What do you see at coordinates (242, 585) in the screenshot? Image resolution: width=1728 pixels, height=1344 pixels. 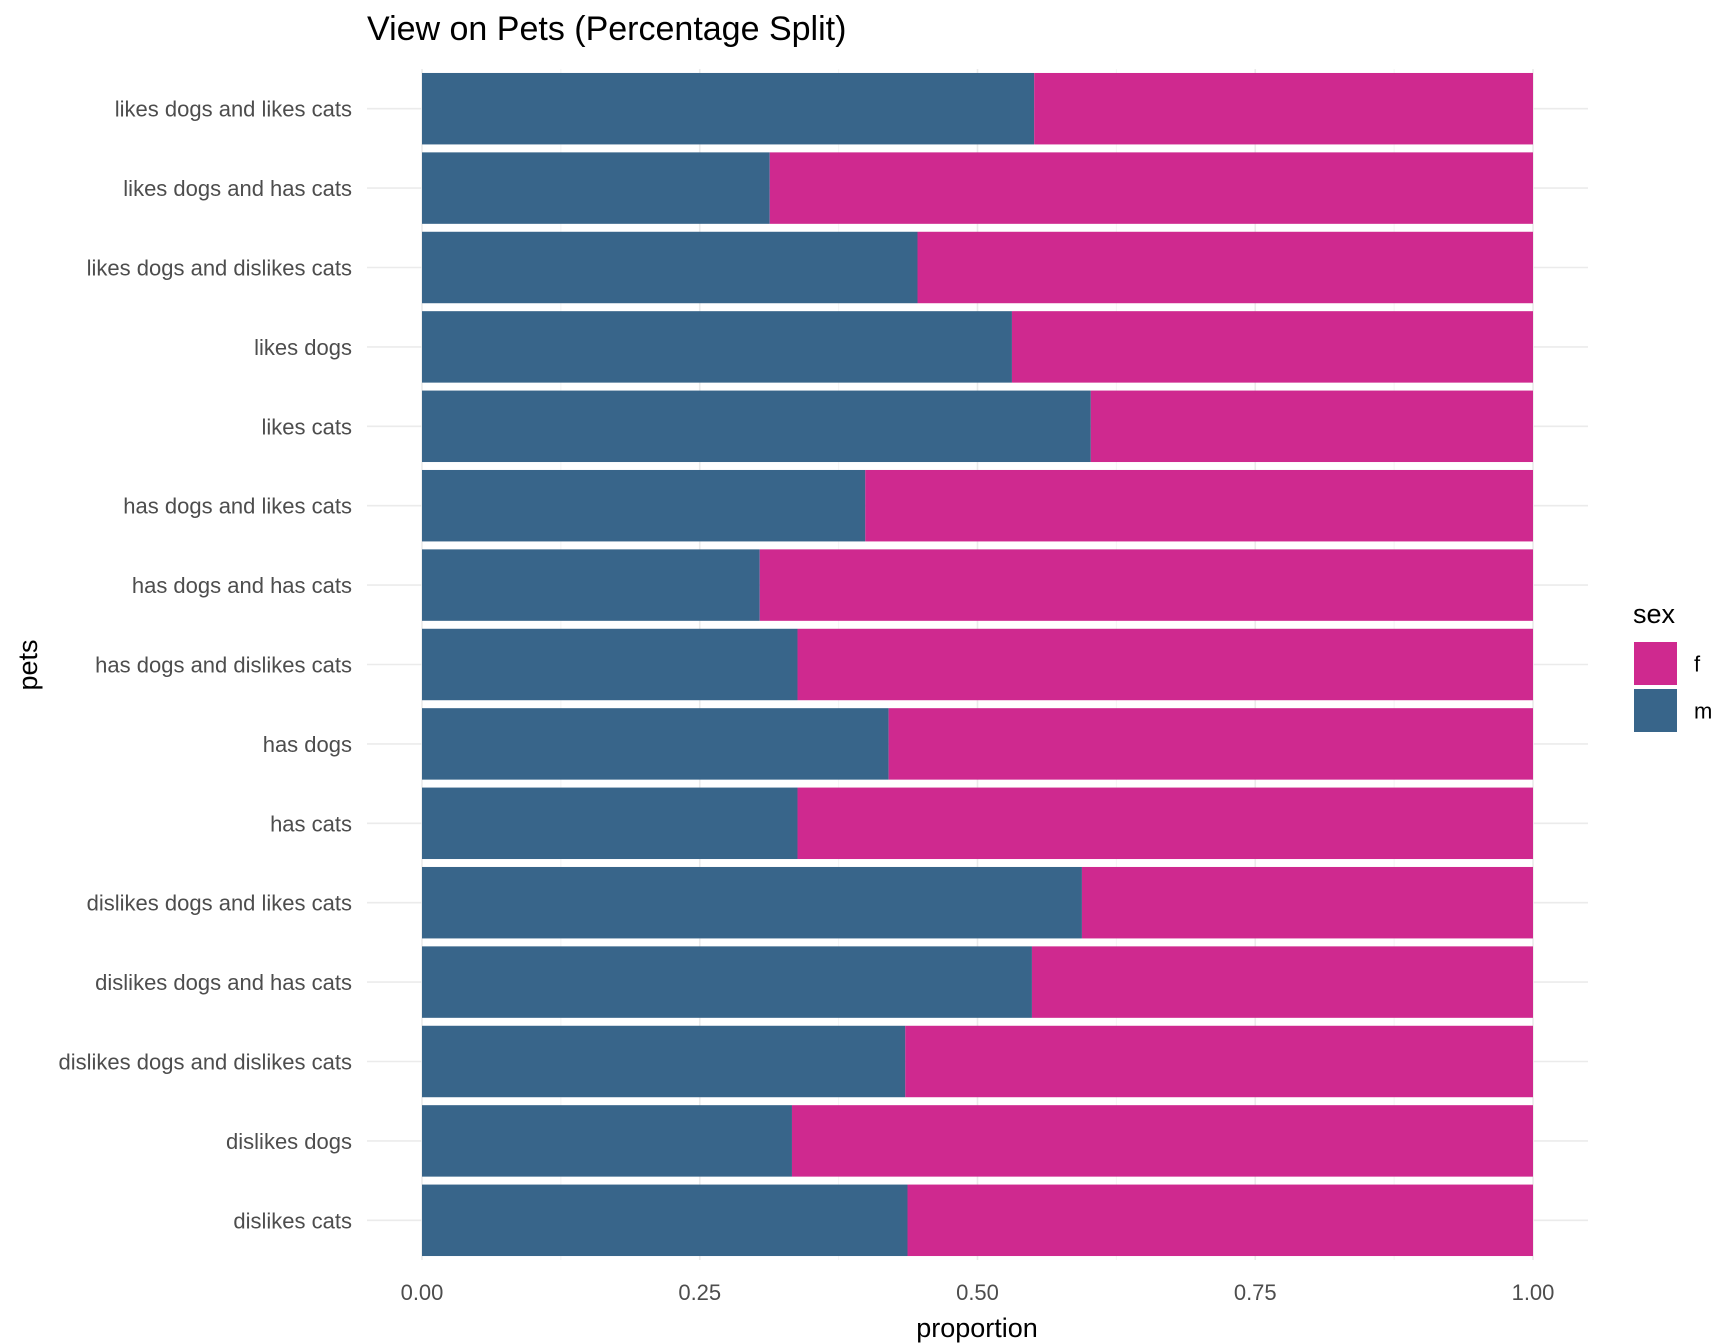 I see `y-tick-label: has dogs and has cats` at bounding box center [242, 585].